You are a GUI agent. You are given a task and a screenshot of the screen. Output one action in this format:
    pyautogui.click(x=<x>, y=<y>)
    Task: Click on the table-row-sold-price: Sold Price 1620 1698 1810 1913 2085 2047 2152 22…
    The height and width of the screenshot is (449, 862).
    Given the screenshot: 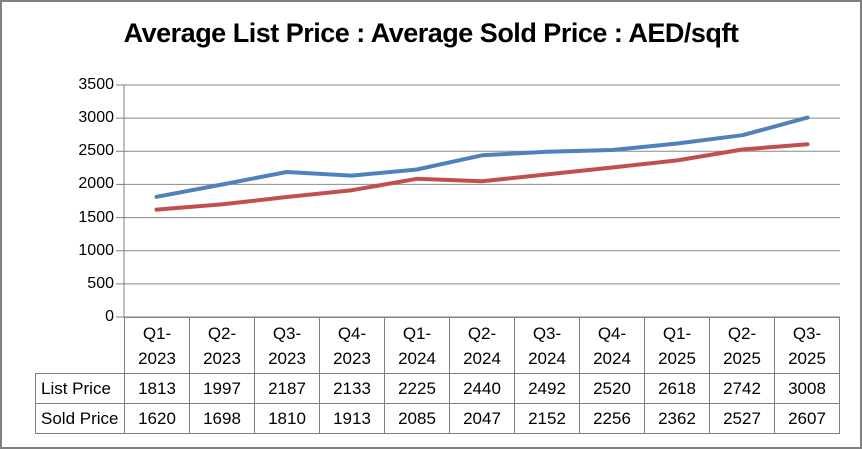 What is the action you would take?
    pyautogui.click(x=437, y=418)
    